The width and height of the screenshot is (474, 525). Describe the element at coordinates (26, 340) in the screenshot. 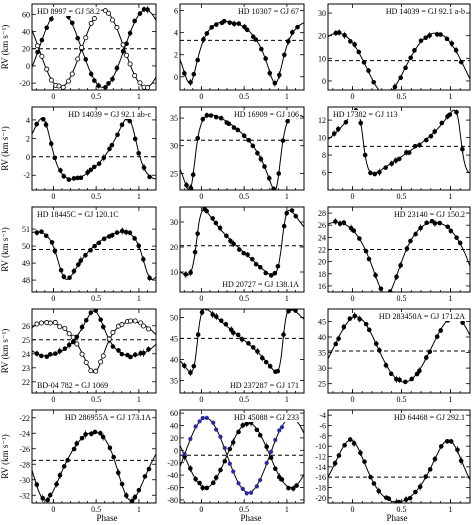

I see `y-tick-label: 25` at that location.